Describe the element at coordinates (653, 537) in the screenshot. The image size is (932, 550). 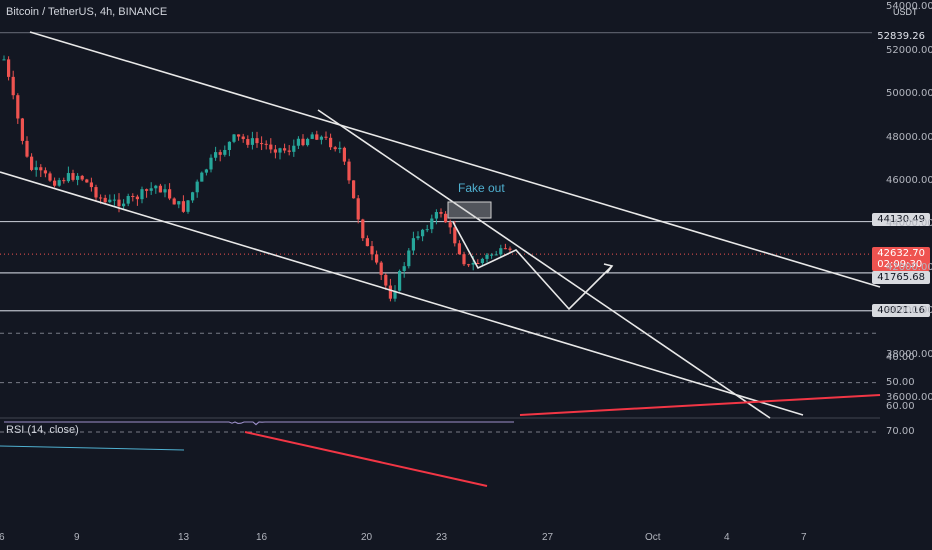
I see `time-axis-label: Oct` at that location.